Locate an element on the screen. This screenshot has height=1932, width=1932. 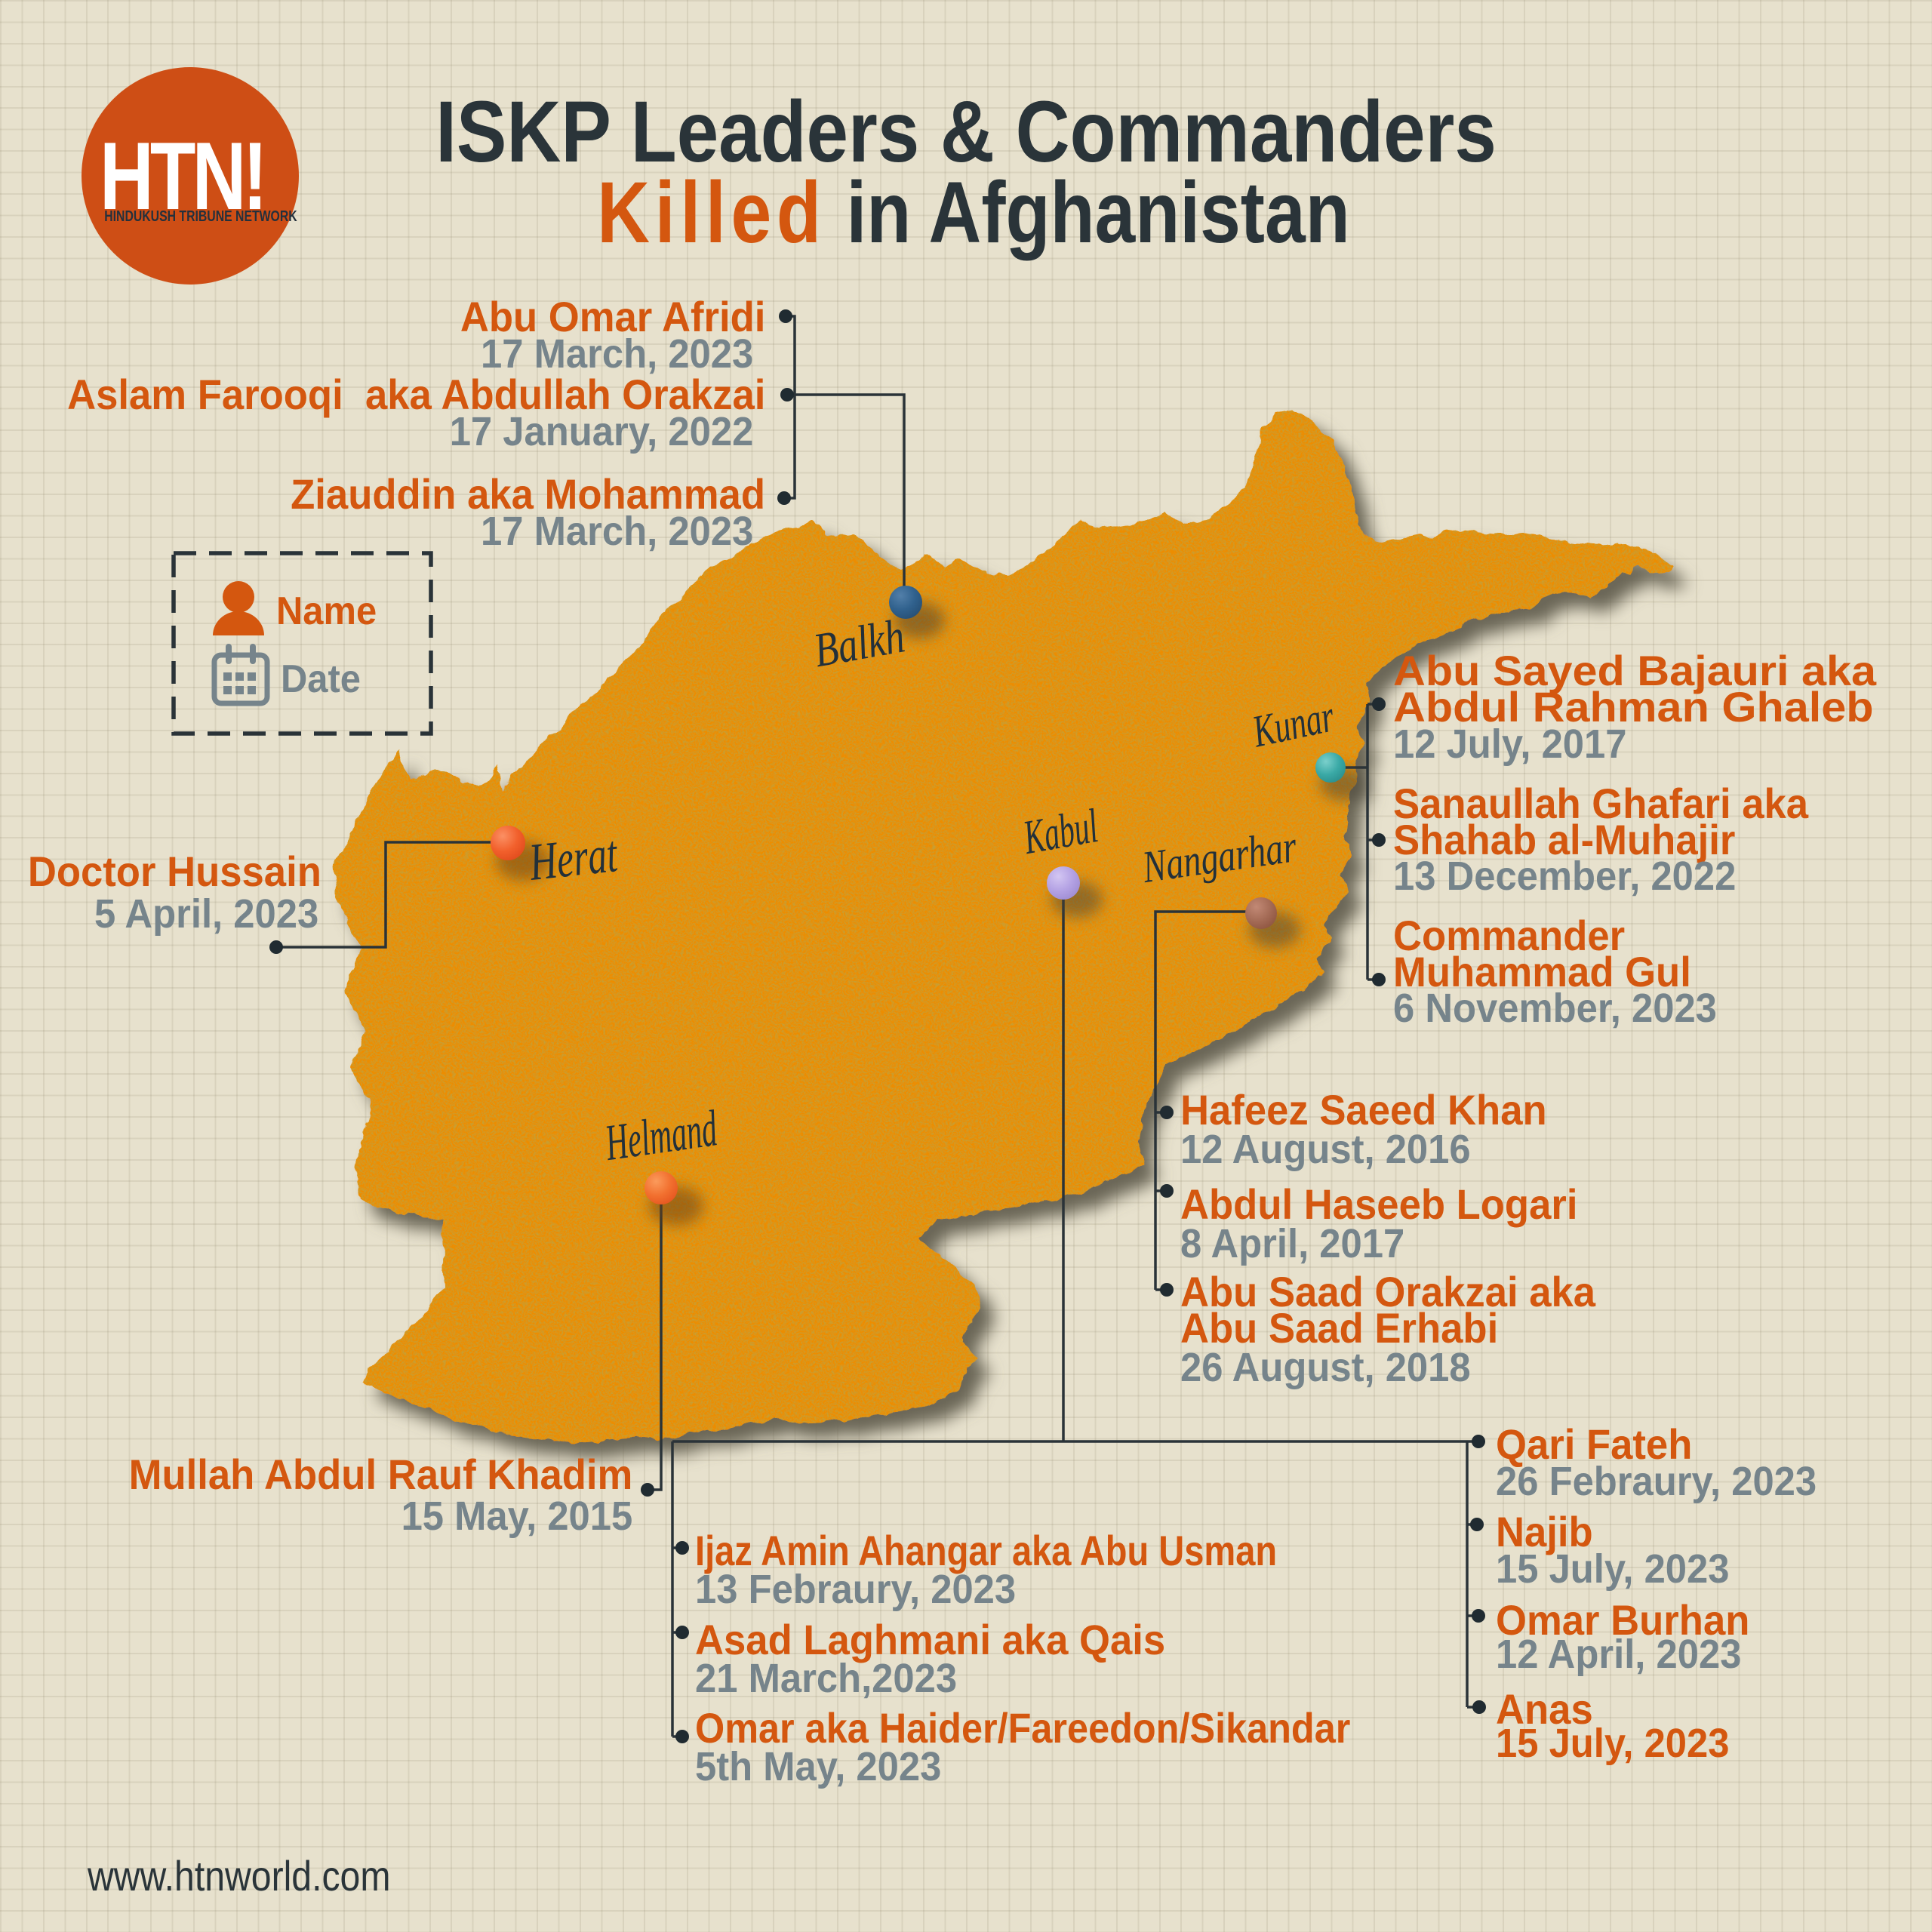
svg-text: Kabul is located at coordinates (1060, 831).